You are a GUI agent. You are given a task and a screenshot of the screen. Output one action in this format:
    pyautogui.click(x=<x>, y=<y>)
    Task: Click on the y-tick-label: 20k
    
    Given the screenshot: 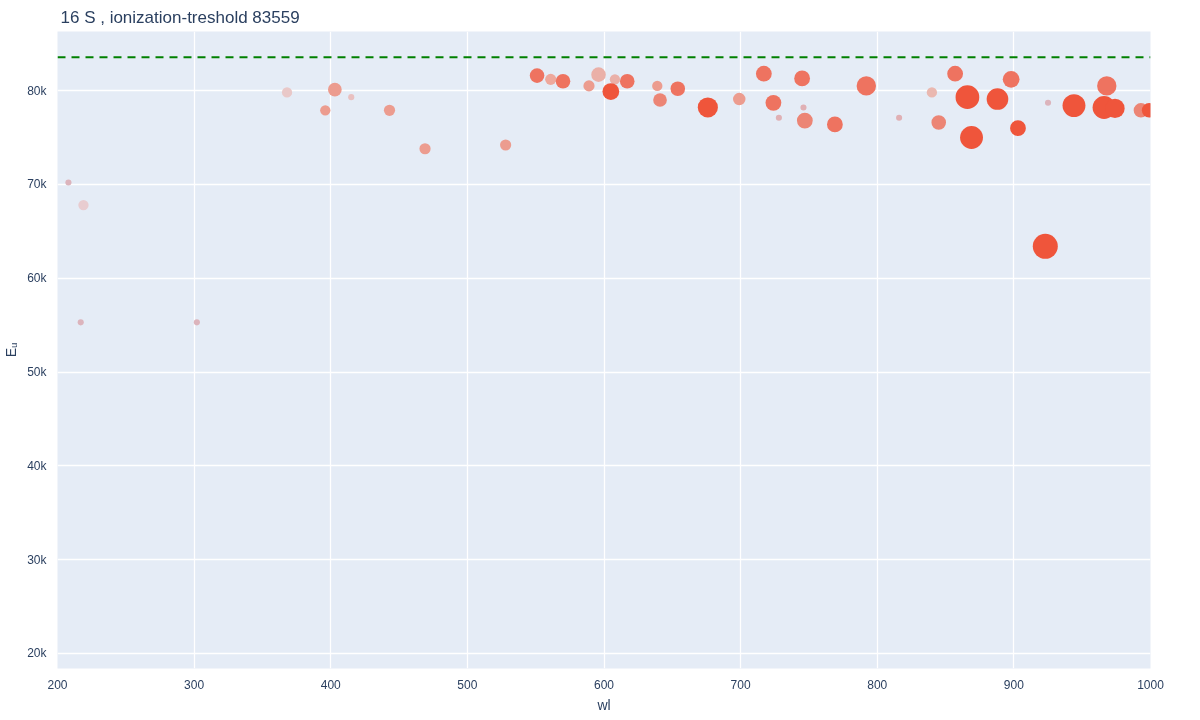 What is the action you would take?
    pyautogui.click(x=37, y=653)
    